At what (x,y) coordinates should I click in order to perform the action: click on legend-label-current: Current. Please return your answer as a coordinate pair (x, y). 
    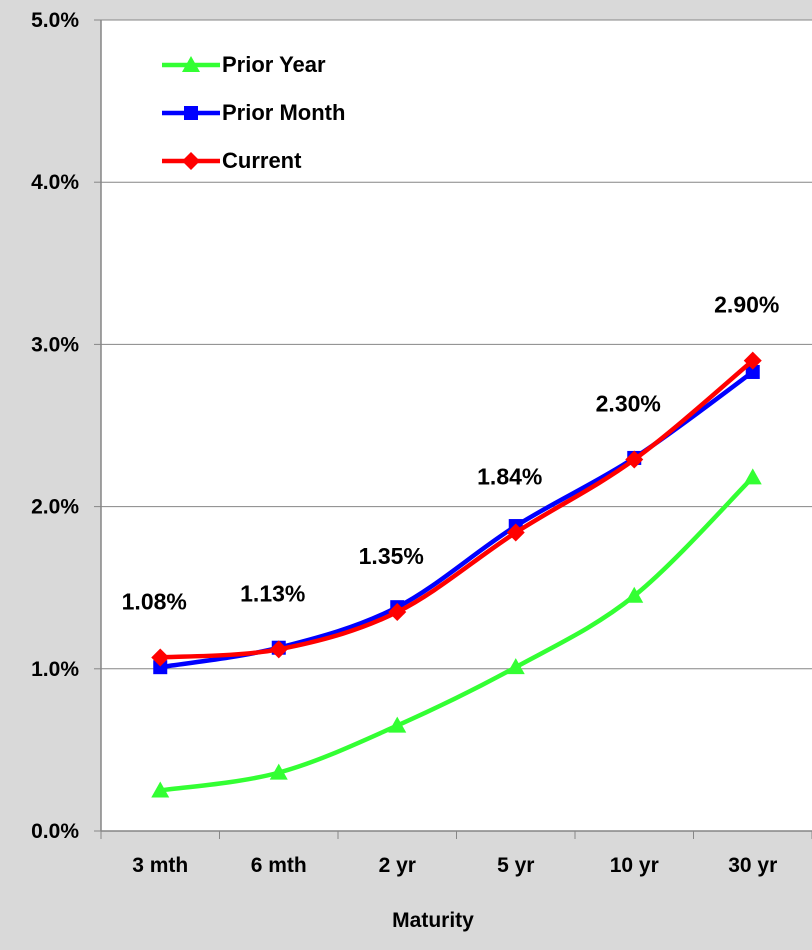
    Looking at the image, I should click on (262, 160).